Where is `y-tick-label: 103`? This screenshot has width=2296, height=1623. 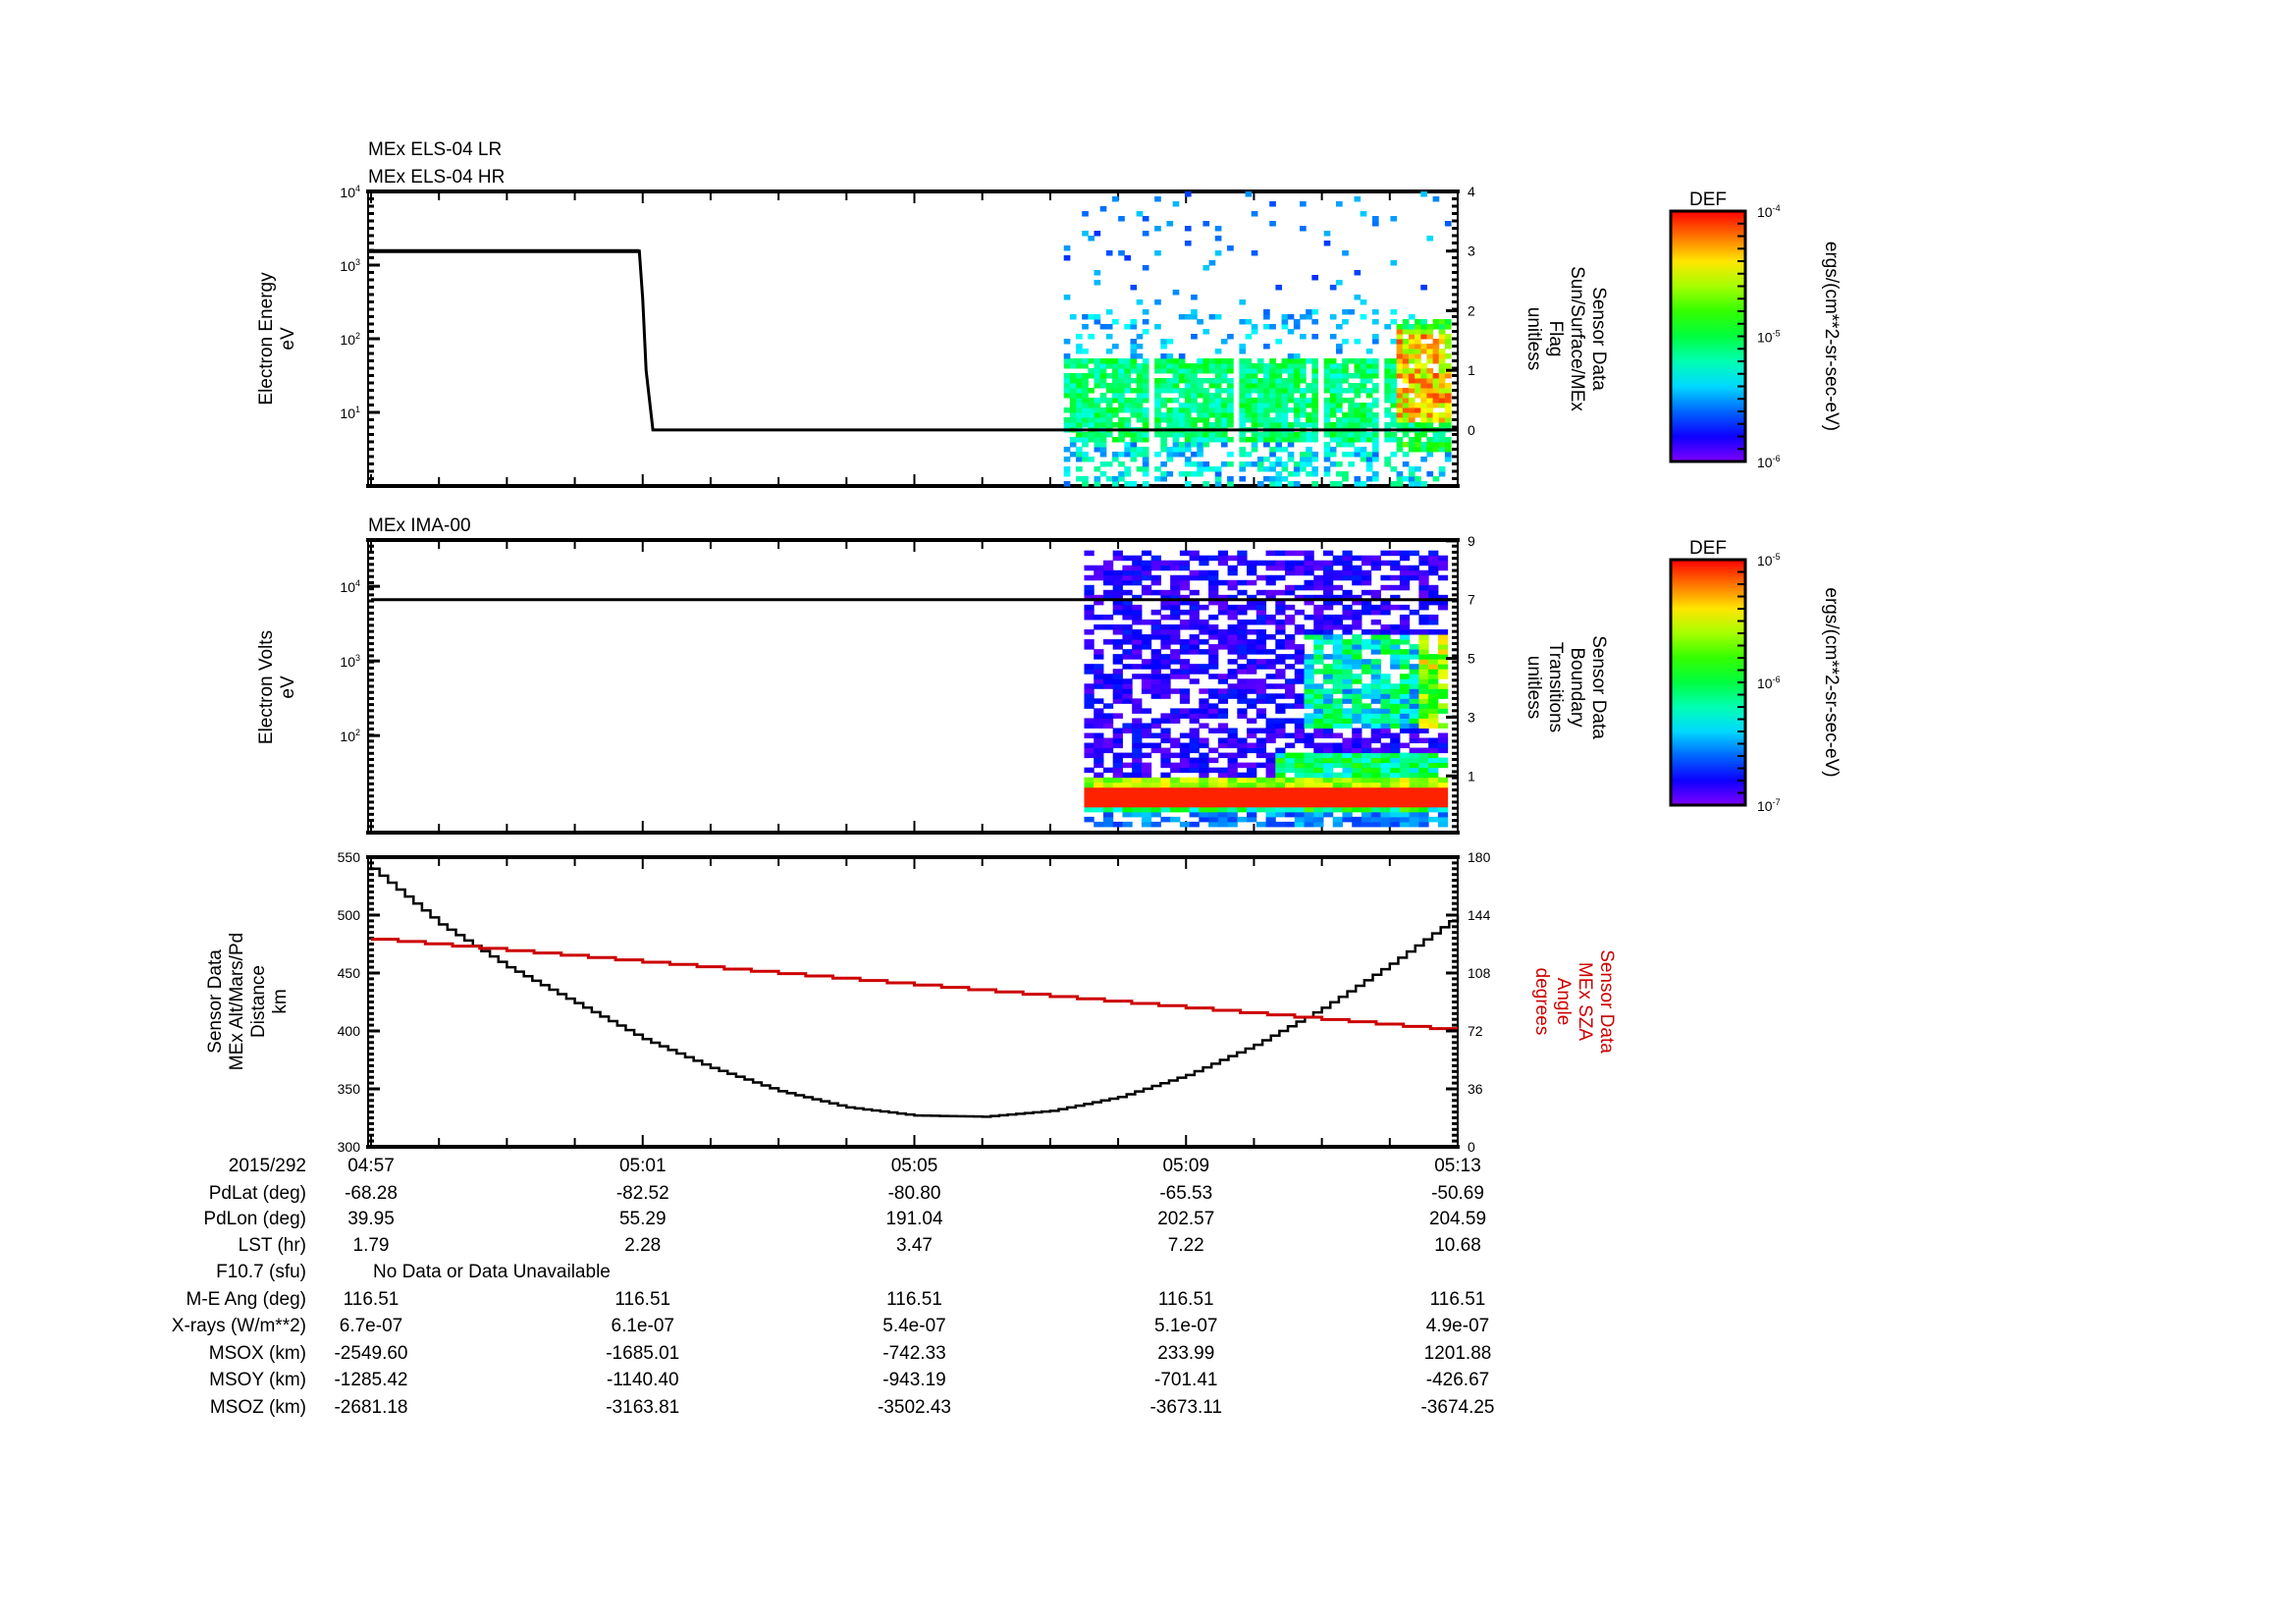 y-tick-label: 103 is located at coordinates (350, 265).